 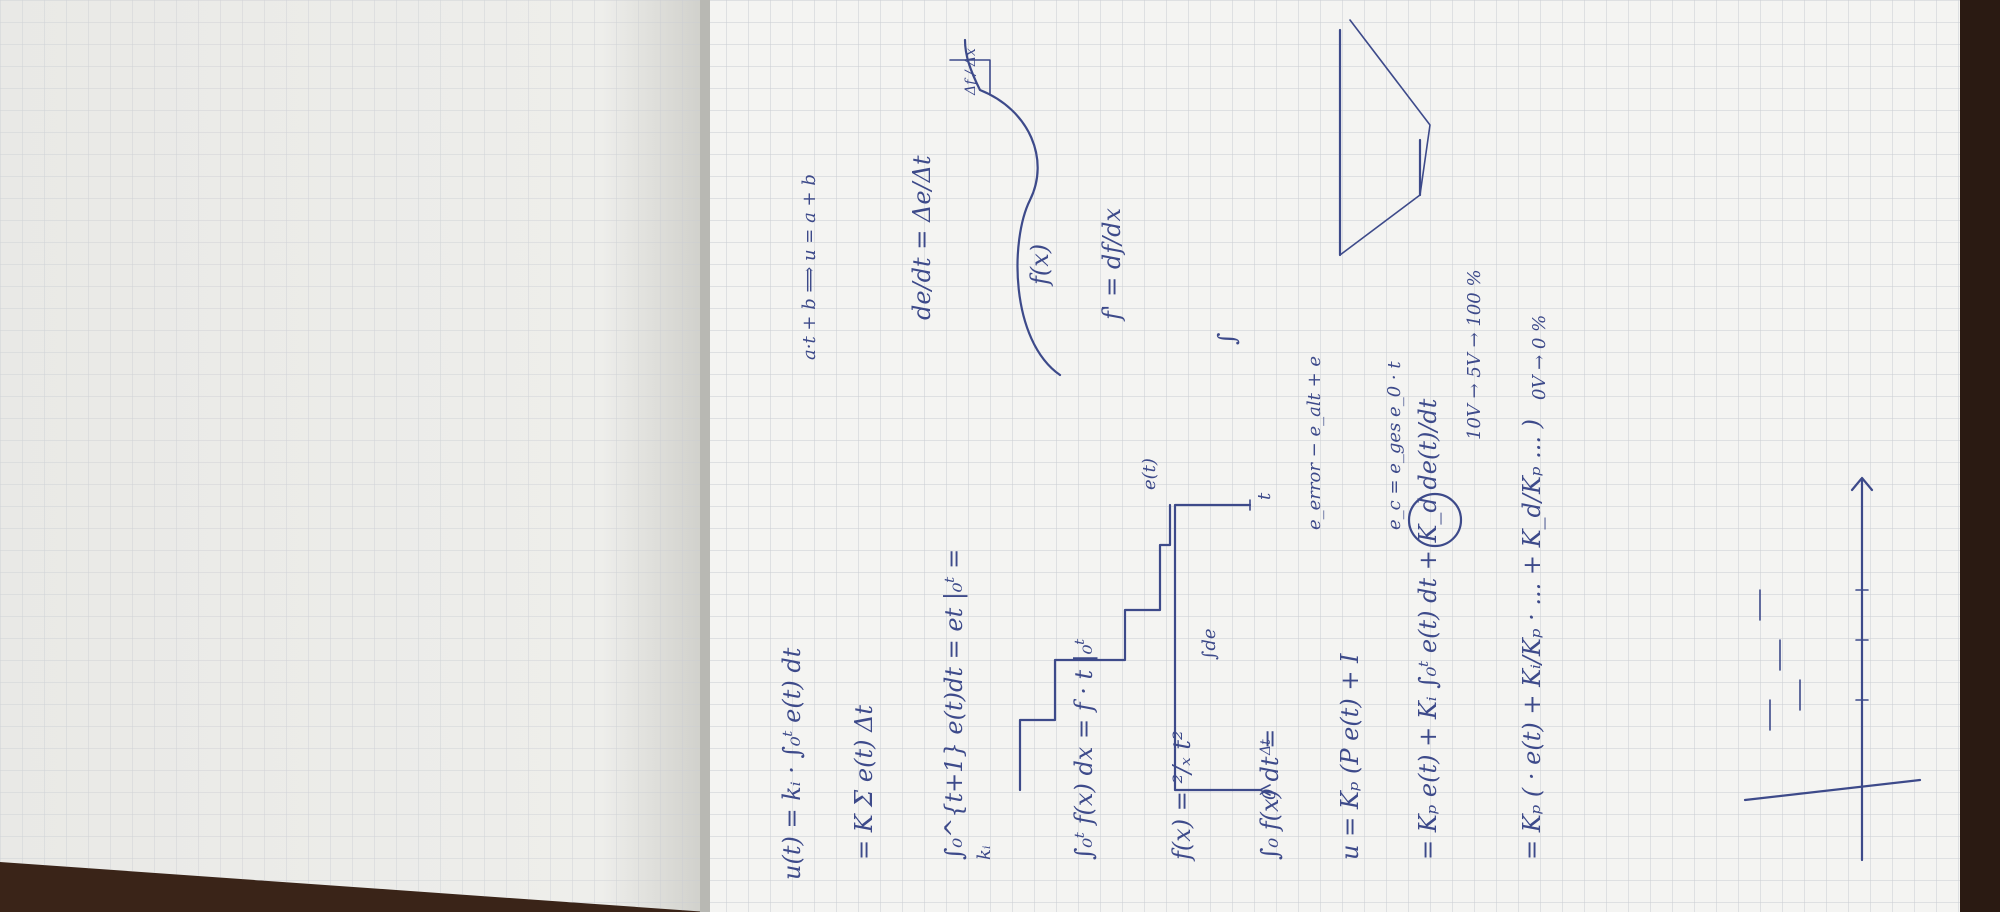 What do you see at coordinates (1350, 756) in the screenshot?
I see `eq-u-pid-def: u = Kₚ (P e(t) + I` at bounding box center [1350, 756].